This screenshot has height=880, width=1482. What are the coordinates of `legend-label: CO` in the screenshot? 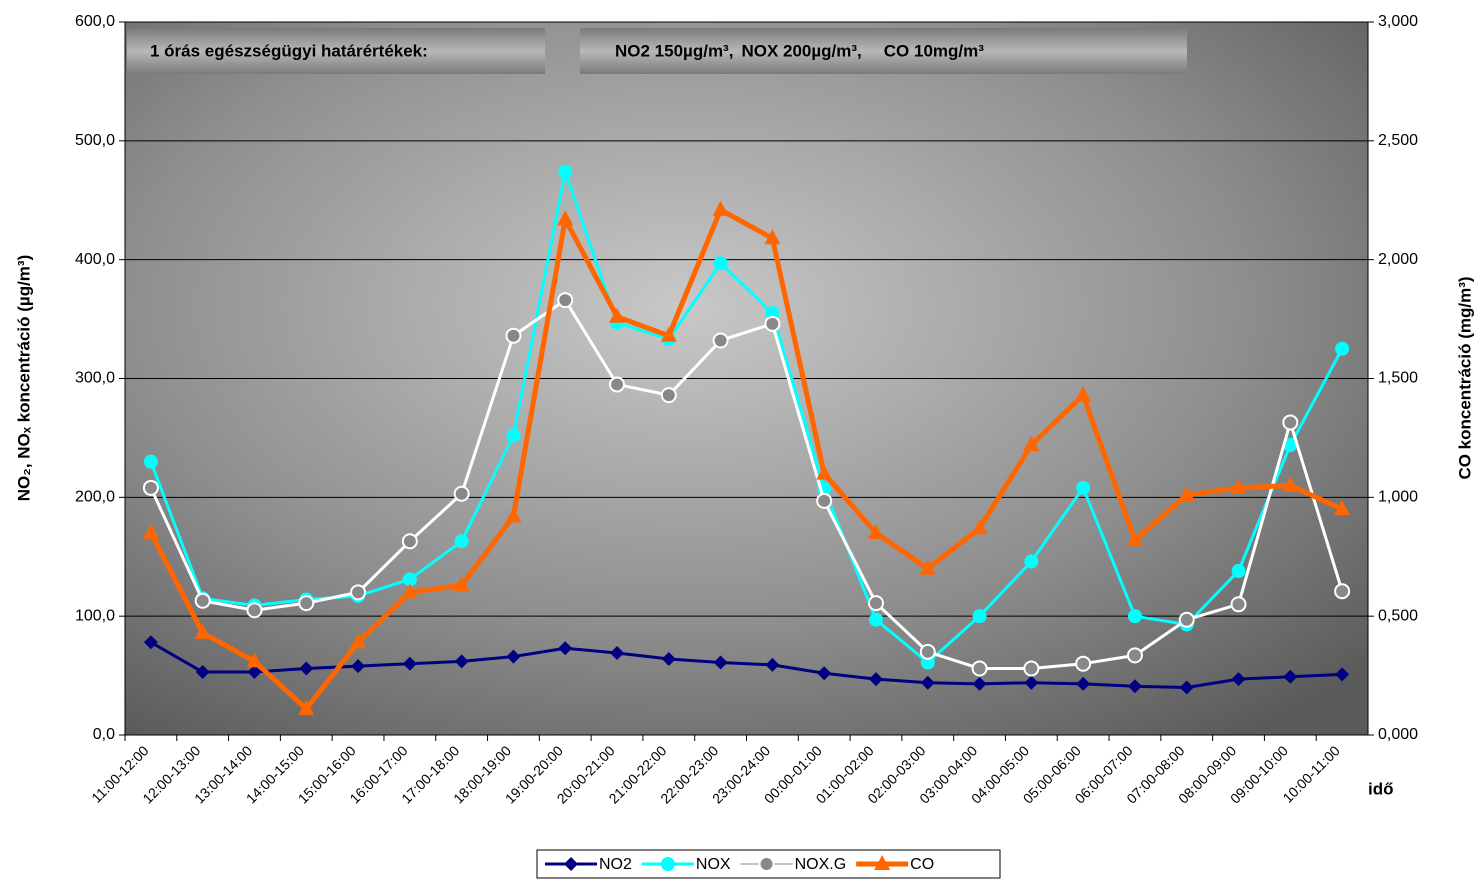 It's located at (922, 864).